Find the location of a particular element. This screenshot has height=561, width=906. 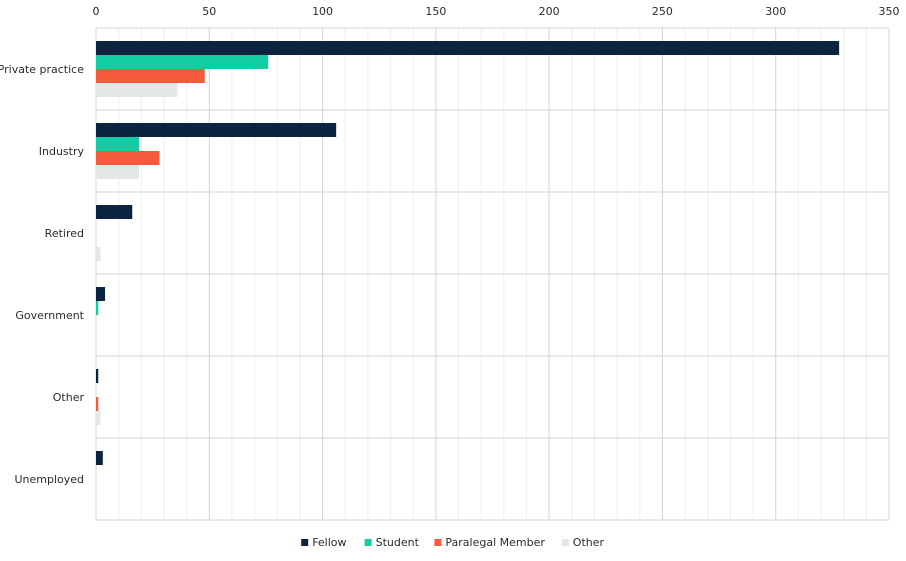

legend-item: Paralegal Member is located at coordinates (489, 542).